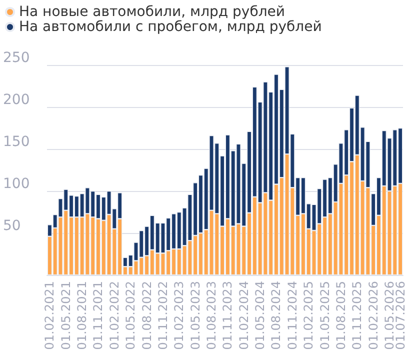 The width and height of the screenshot is (407, 360). What do you see at coordinates (16, 58) in the screenshot?
I see `y-tick-label: 250` at bounding box center [16, 58].